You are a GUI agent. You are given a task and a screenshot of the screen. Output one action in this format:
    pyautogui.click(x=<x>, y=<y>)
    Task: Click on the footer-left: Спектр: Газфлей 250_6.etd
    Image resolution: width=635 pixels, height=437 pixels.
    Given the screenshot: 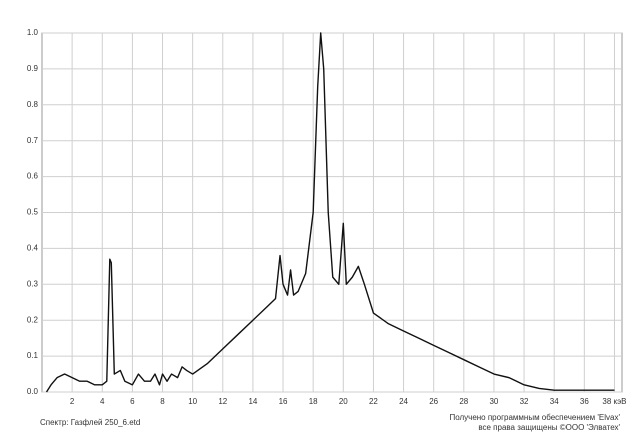 What is the action you would take?
    pyautogui.click(x=90, y=422)
    